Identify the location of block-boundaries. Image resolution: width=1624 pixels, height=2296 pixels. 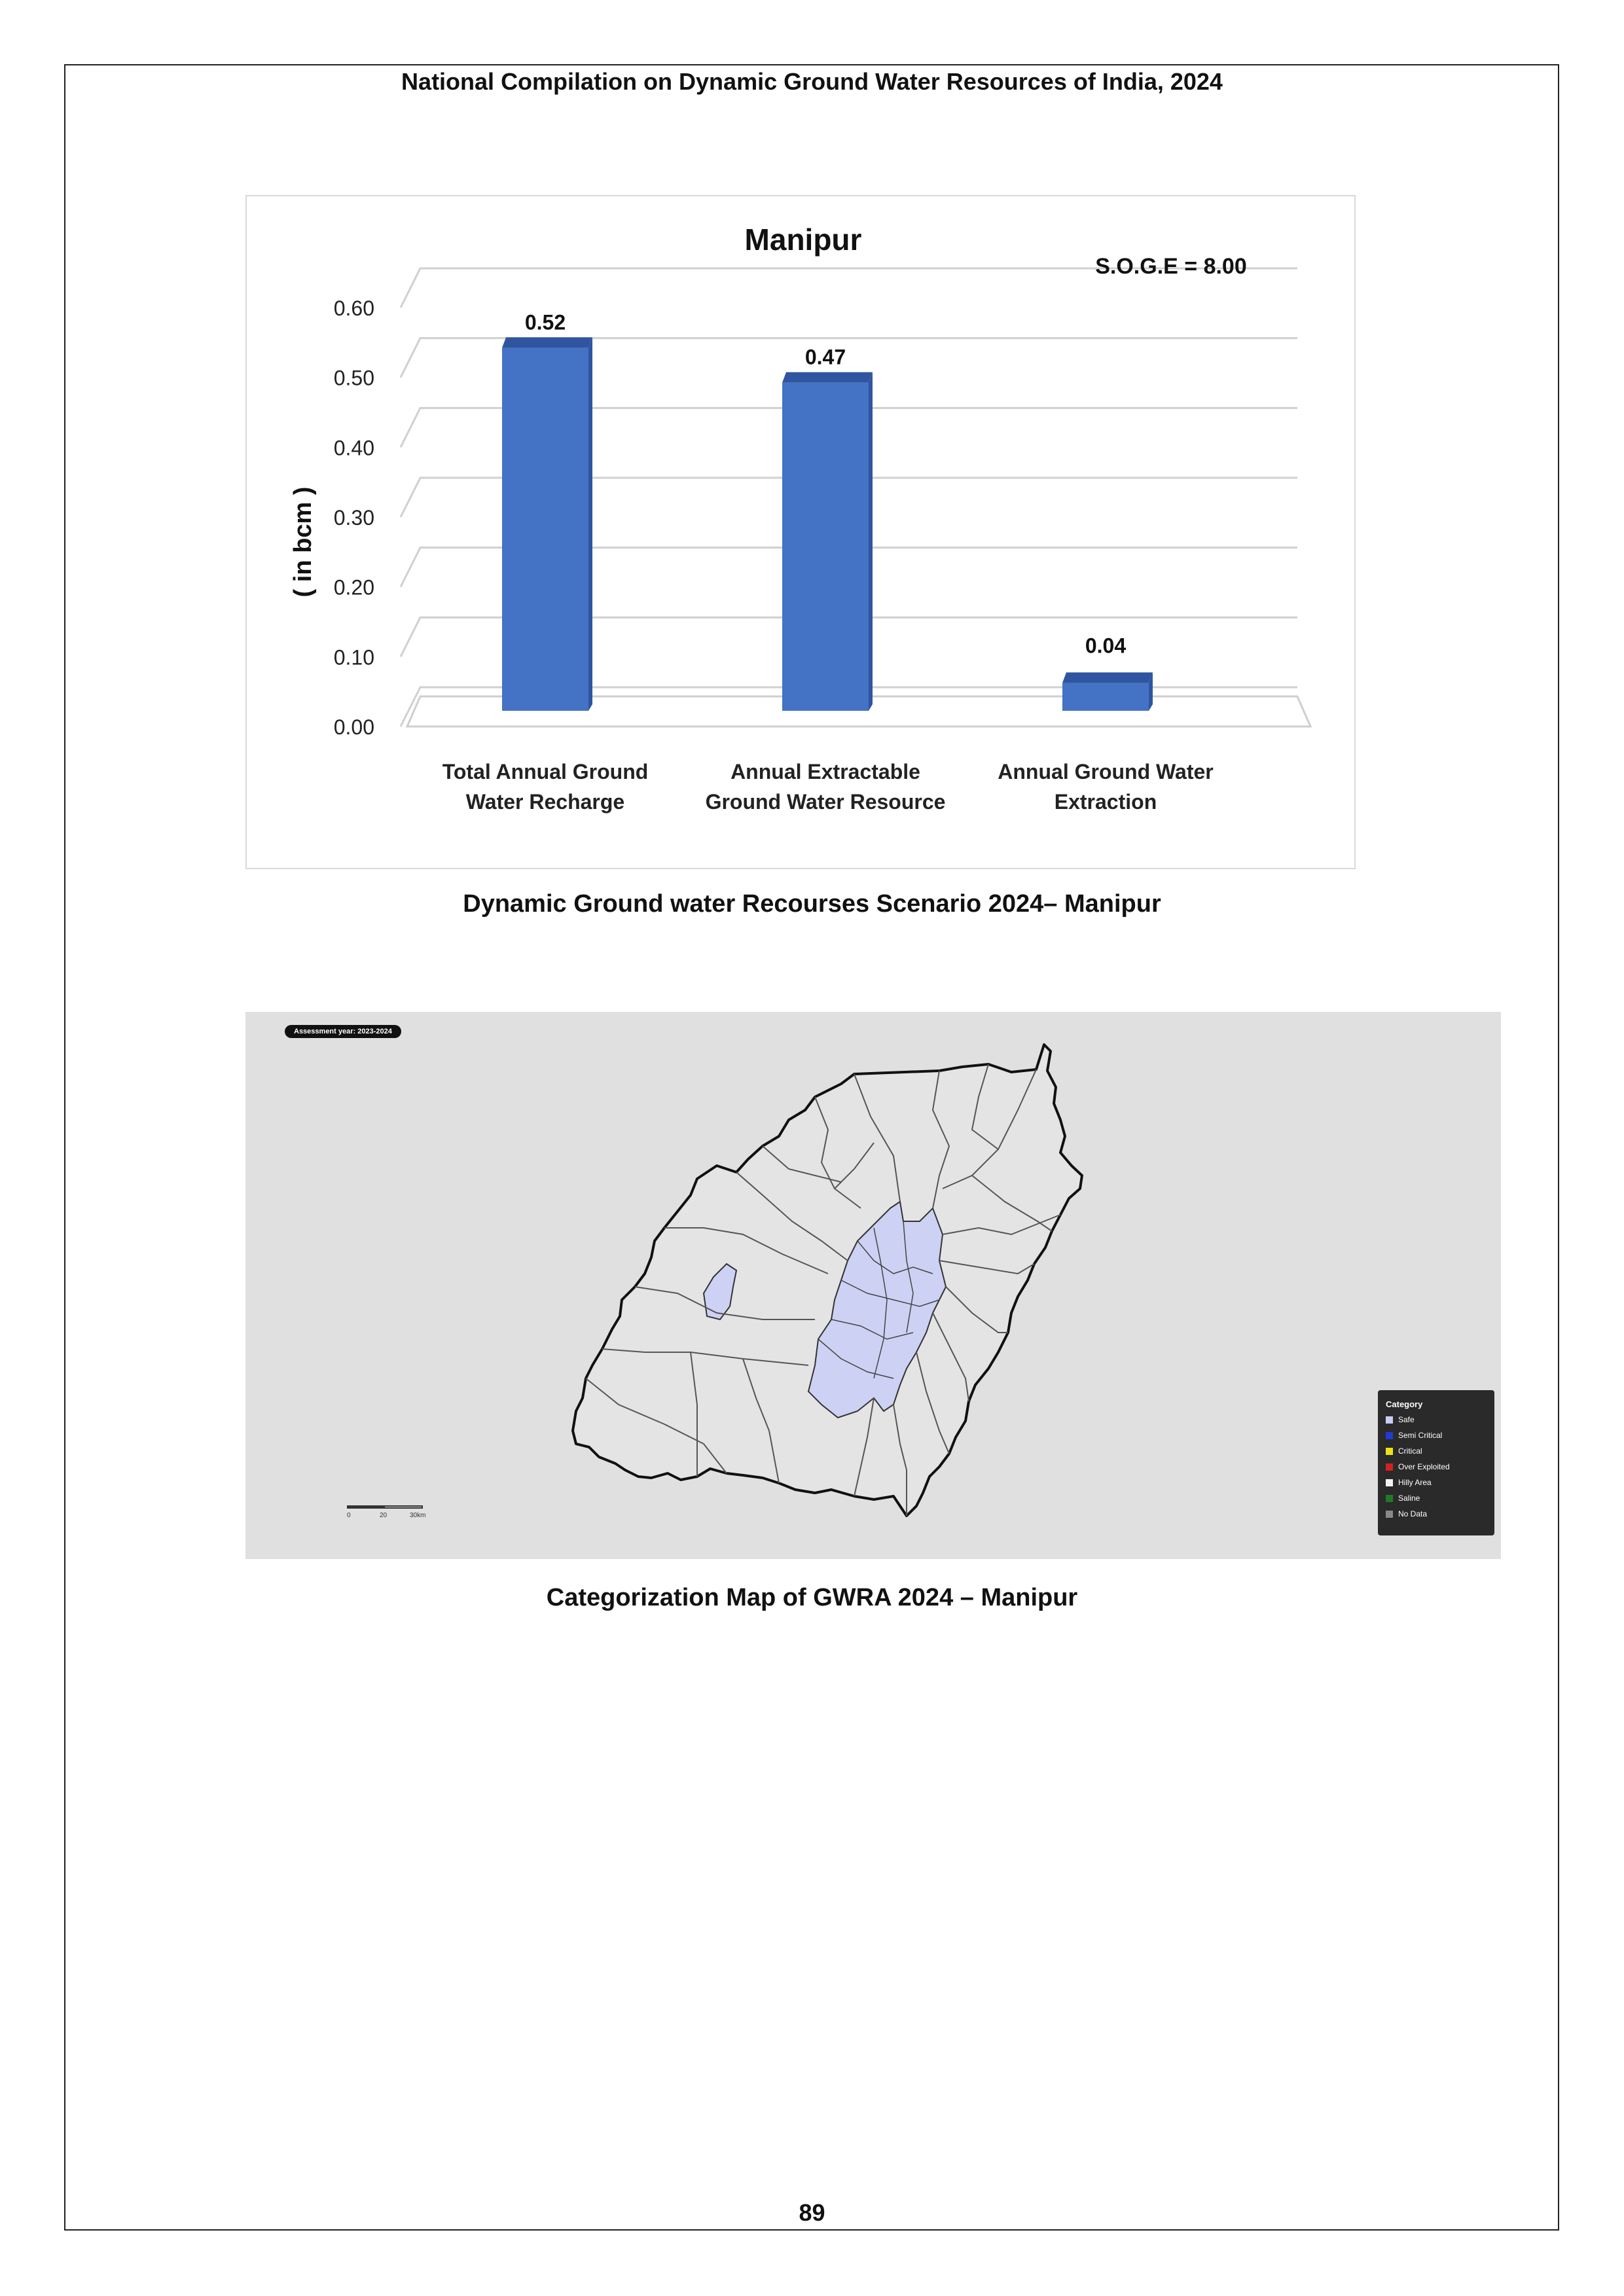
(823, 1290).